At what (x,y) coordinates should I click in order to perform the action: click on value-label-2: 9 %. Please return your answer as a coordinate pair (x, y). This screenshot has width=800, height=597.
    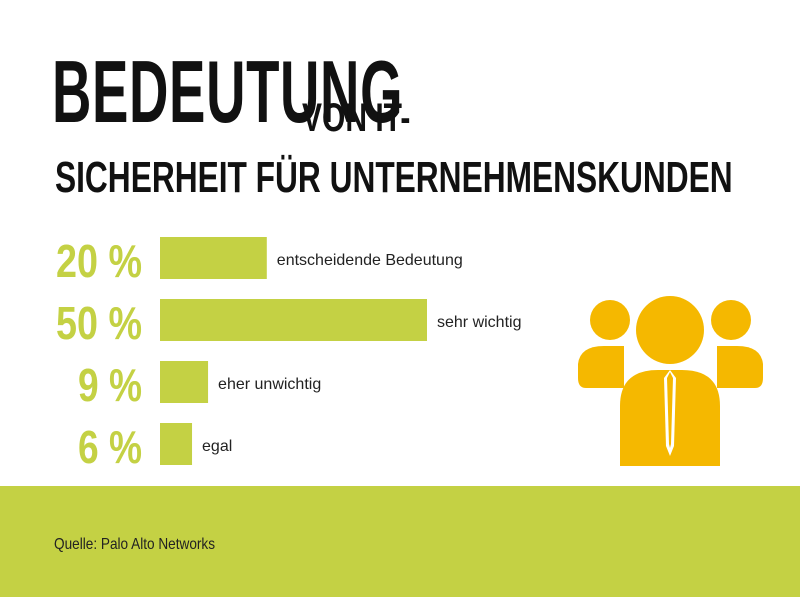
    Looking at the image, I should click on (110, 385).